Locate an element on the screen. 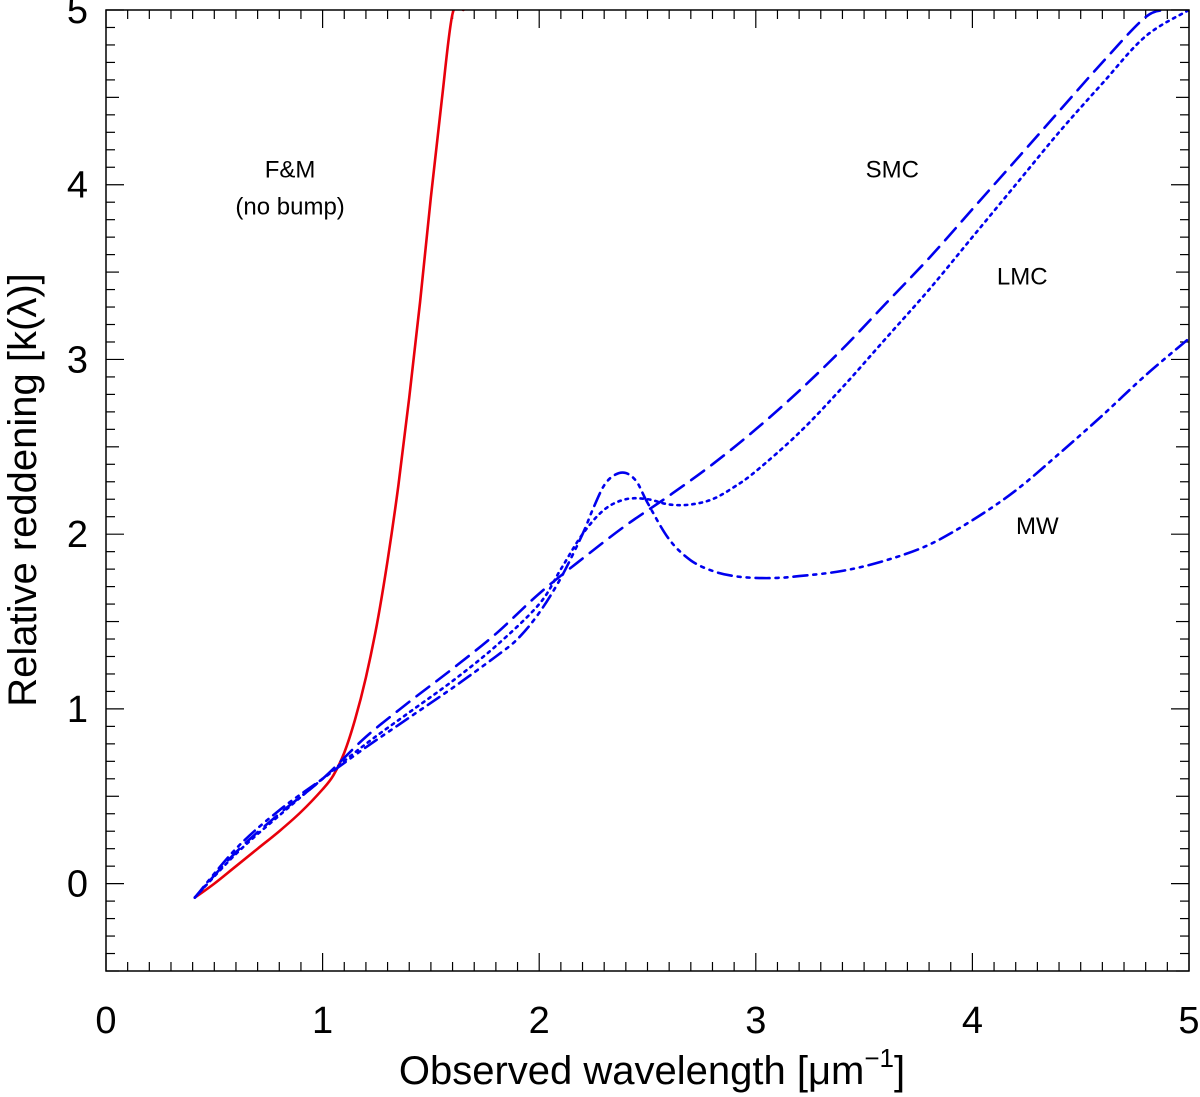 The height and width of the screenshot is (1097, 1200). y-tick-label: 1 is located at coordinates (77, 710).